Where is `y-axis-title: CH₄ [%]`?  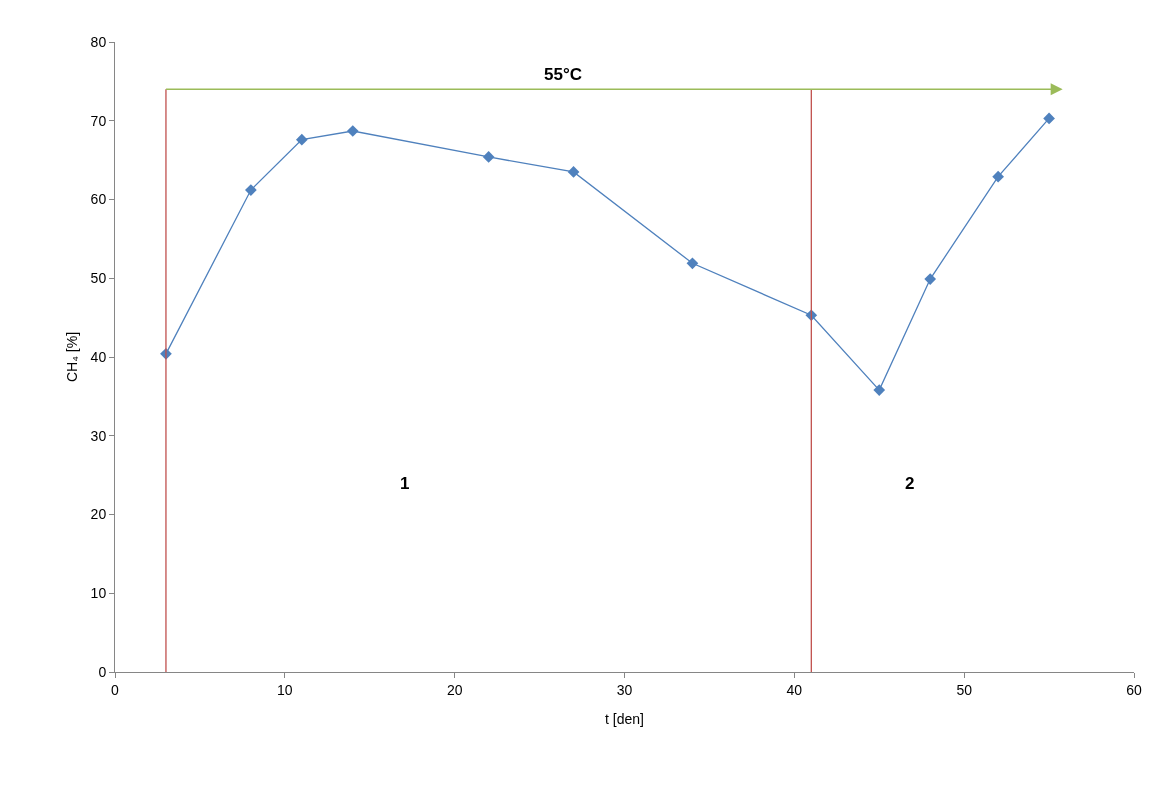
y-axis-title: CH₄ [%] is located at coordinates (72, 357).